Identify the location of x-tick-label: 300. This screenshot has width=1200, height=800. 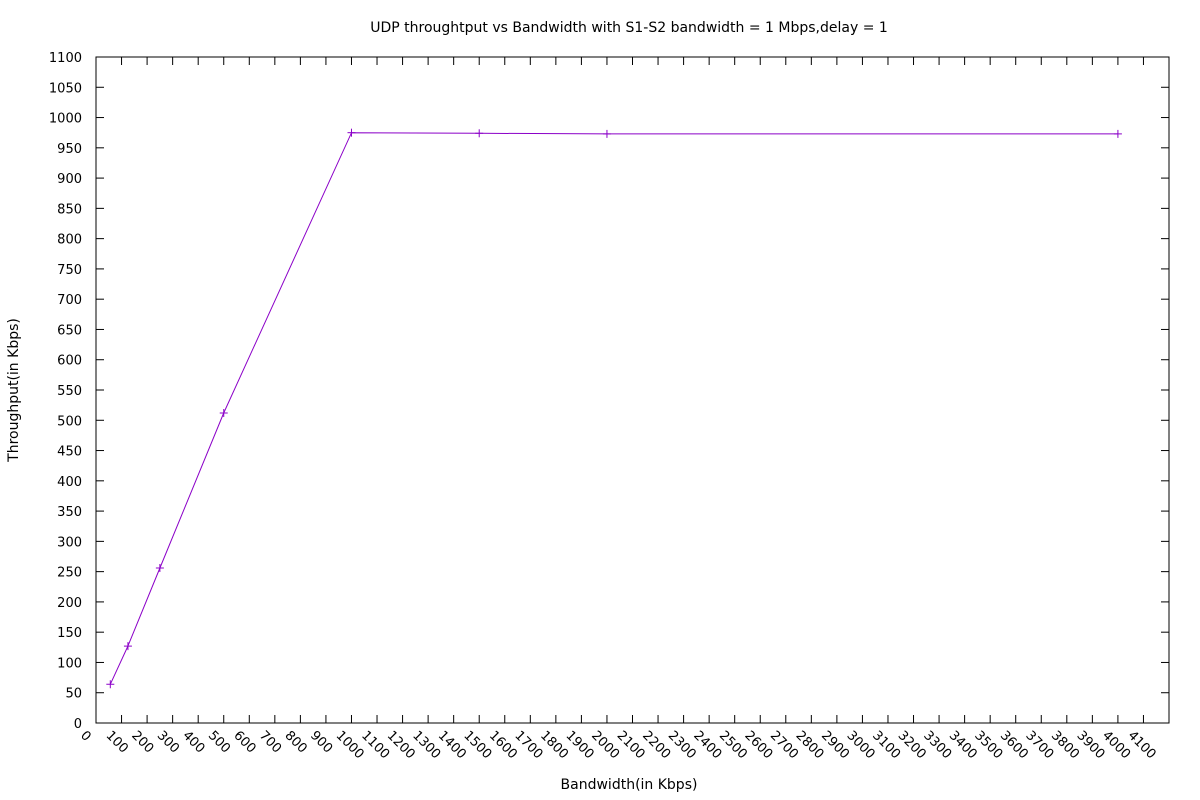
(168, 742).